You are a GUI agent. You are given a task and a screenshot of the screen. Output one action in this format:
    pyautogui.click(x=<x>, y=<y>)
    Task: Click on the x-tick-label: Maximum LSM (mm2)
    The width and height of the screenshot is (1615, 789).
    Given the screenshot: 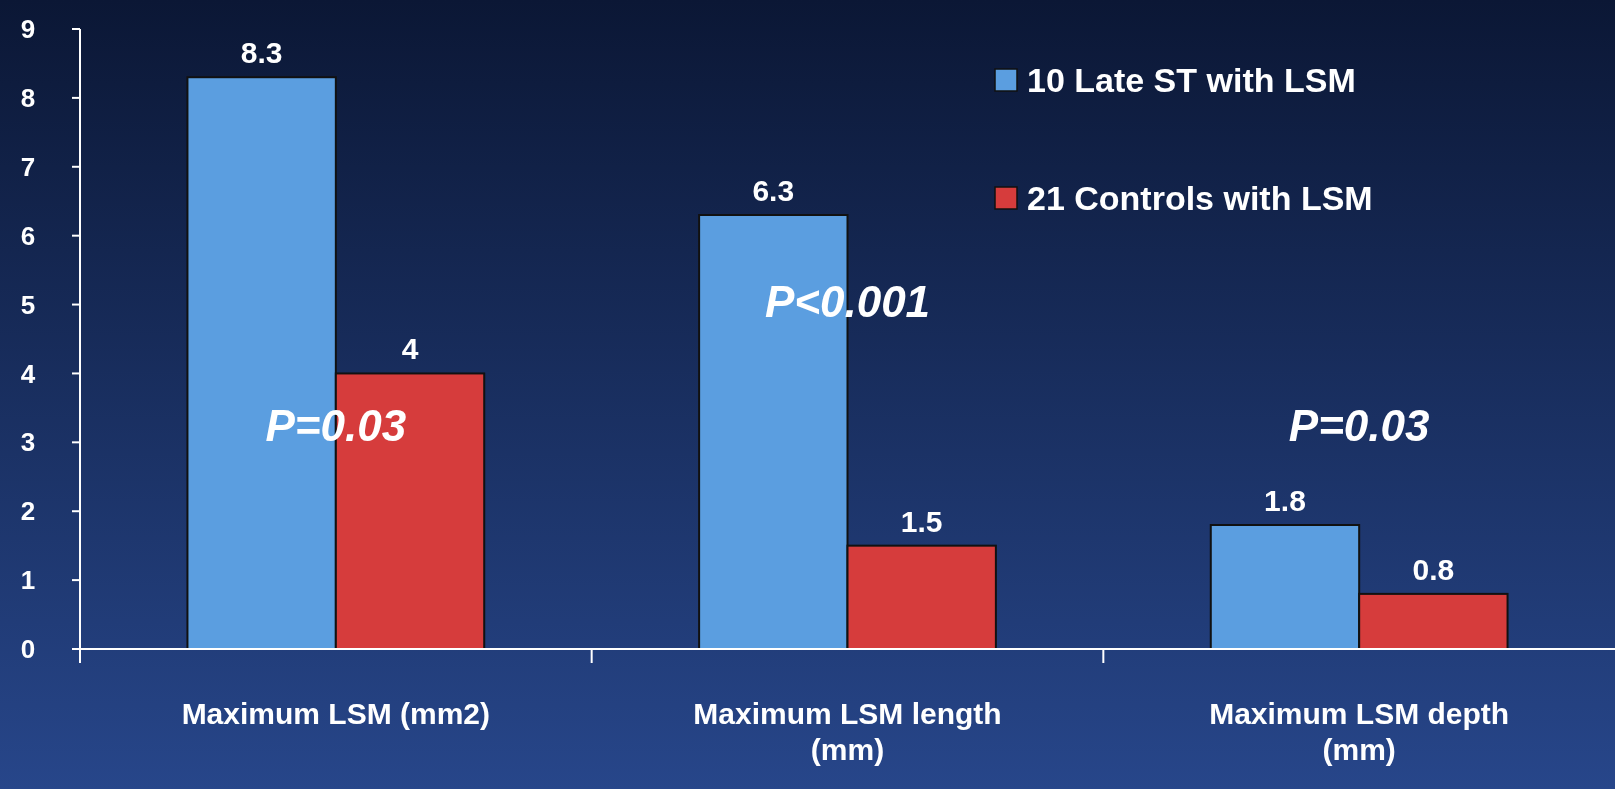 What is the action you would take?
    pyautogui.click(x=336, y=713)
    